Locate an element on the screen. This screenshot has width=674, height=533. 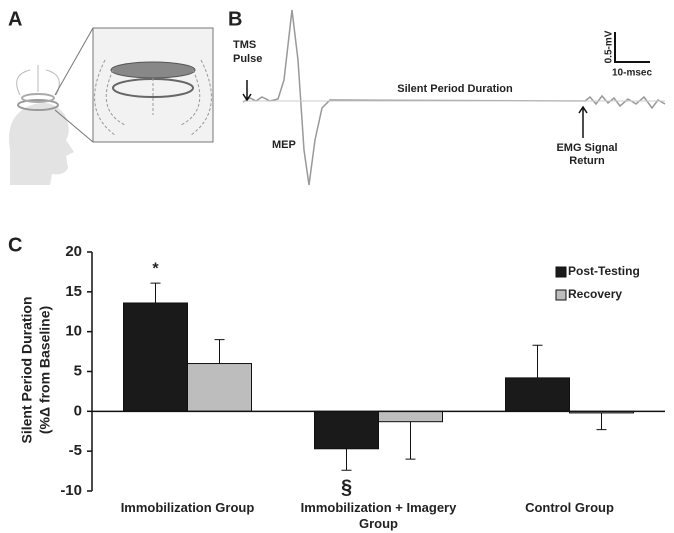
y-tick-label: 20 is located at coordinates (73, 251).